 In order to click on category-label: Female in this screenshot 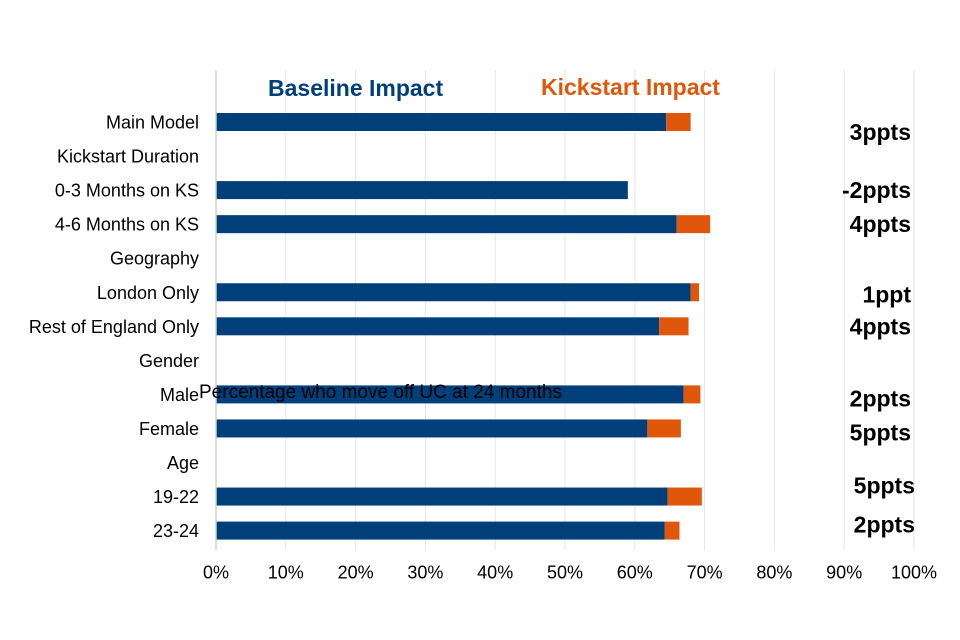, I will do `click(169, 429)`.